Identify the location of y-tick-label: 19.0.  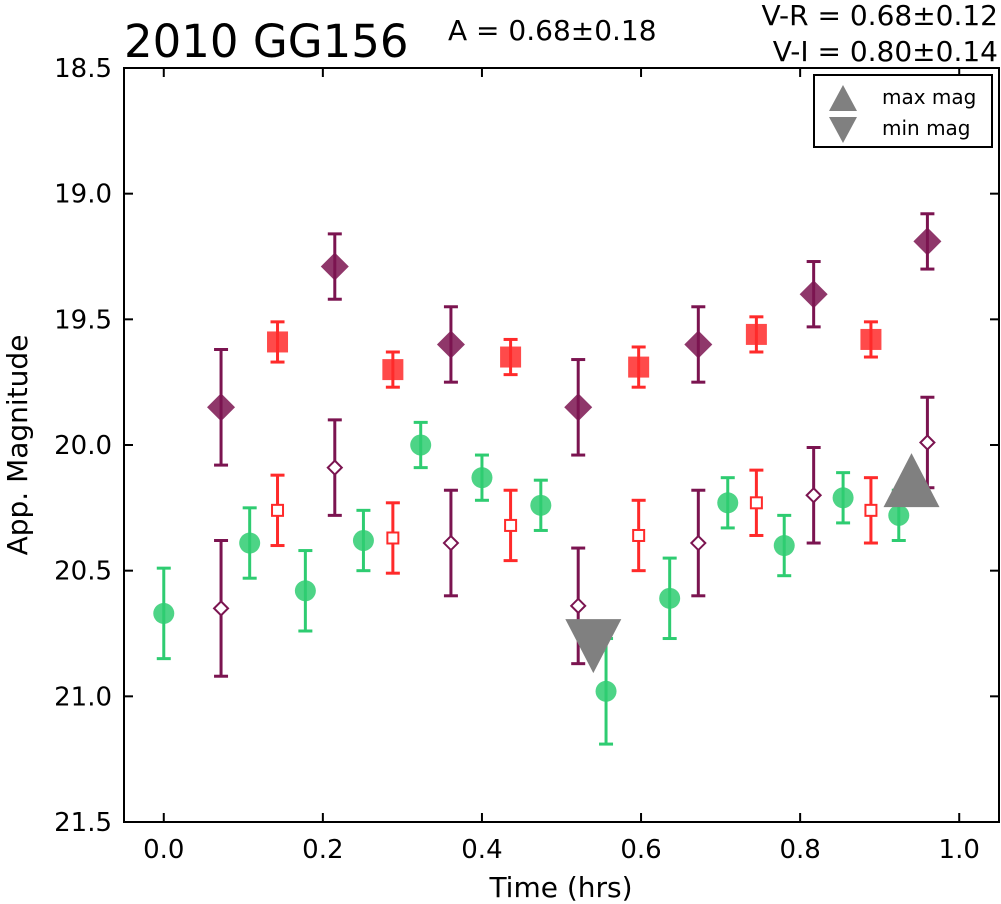
(83, 195).